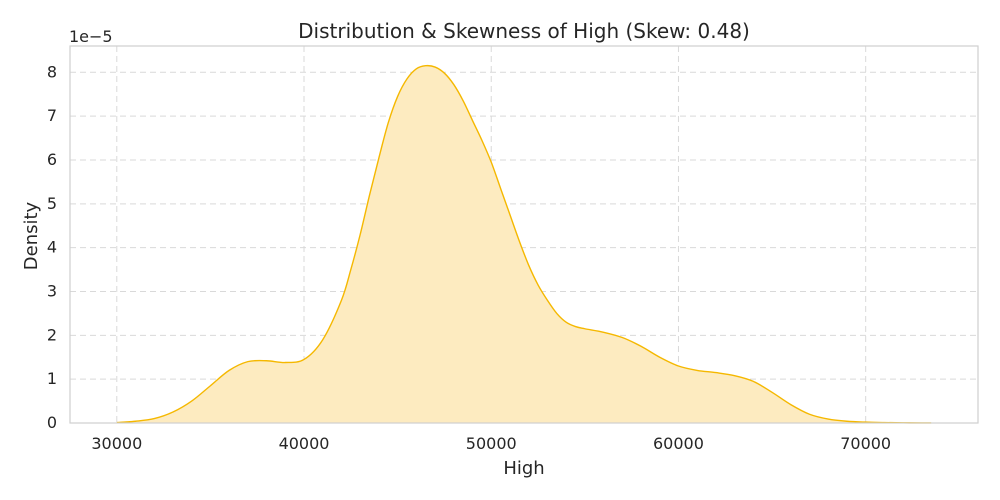  Describe the element at coordinates (52, 378) in the screenshot. I see `y-tick-label: 1` at that location.